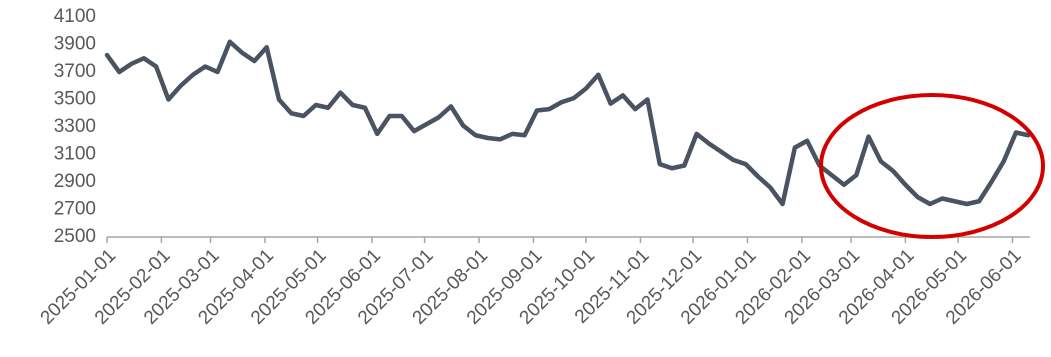 The image size is (1051, 357). Describe the element at coordinates (75, 209) in the screenshot. I see `y-tick-label: 2700` at that location.